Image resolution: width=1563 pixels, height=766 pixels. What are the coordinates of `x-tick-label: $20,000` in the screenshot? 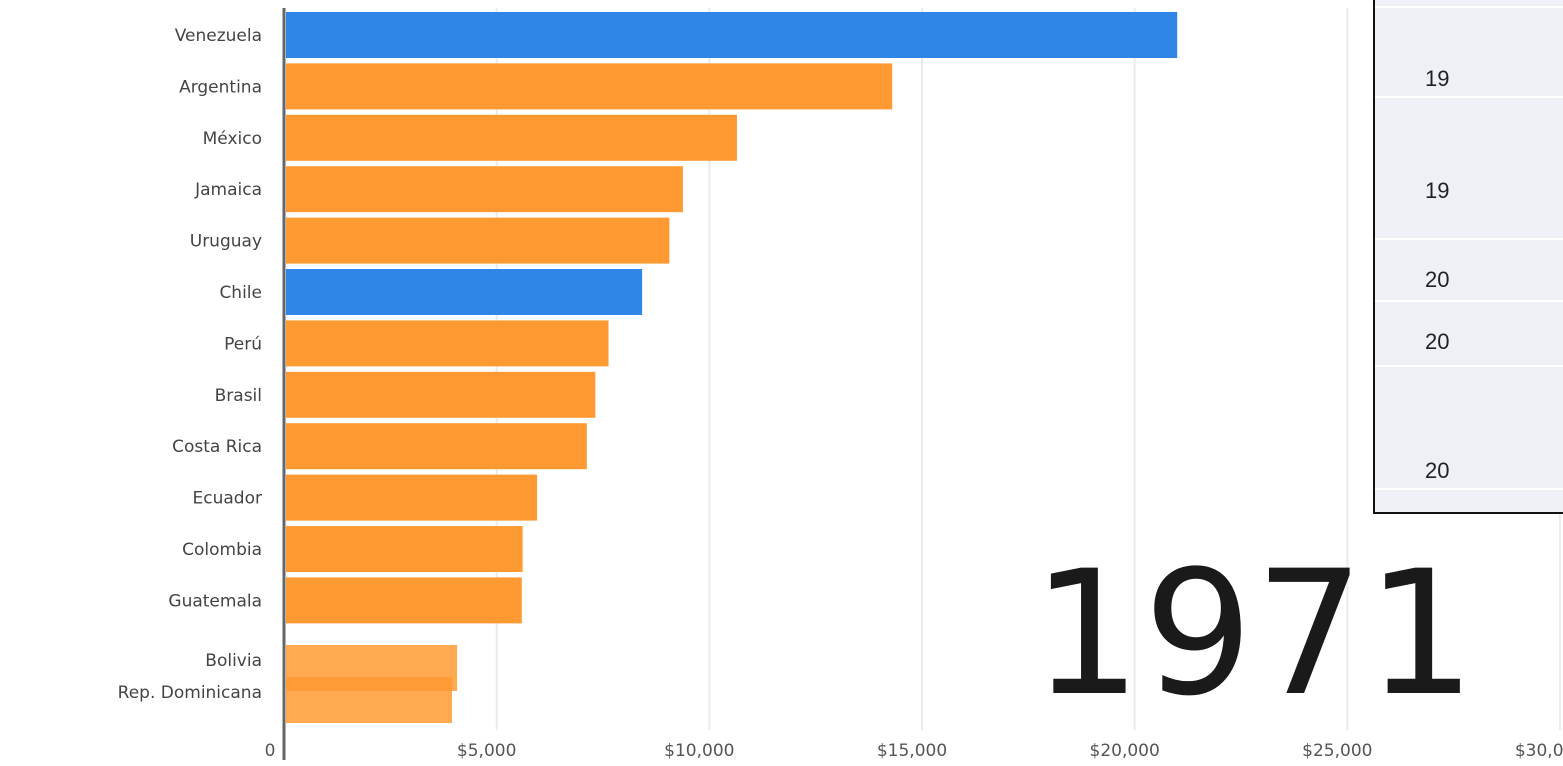 It's located at (1125, 751).